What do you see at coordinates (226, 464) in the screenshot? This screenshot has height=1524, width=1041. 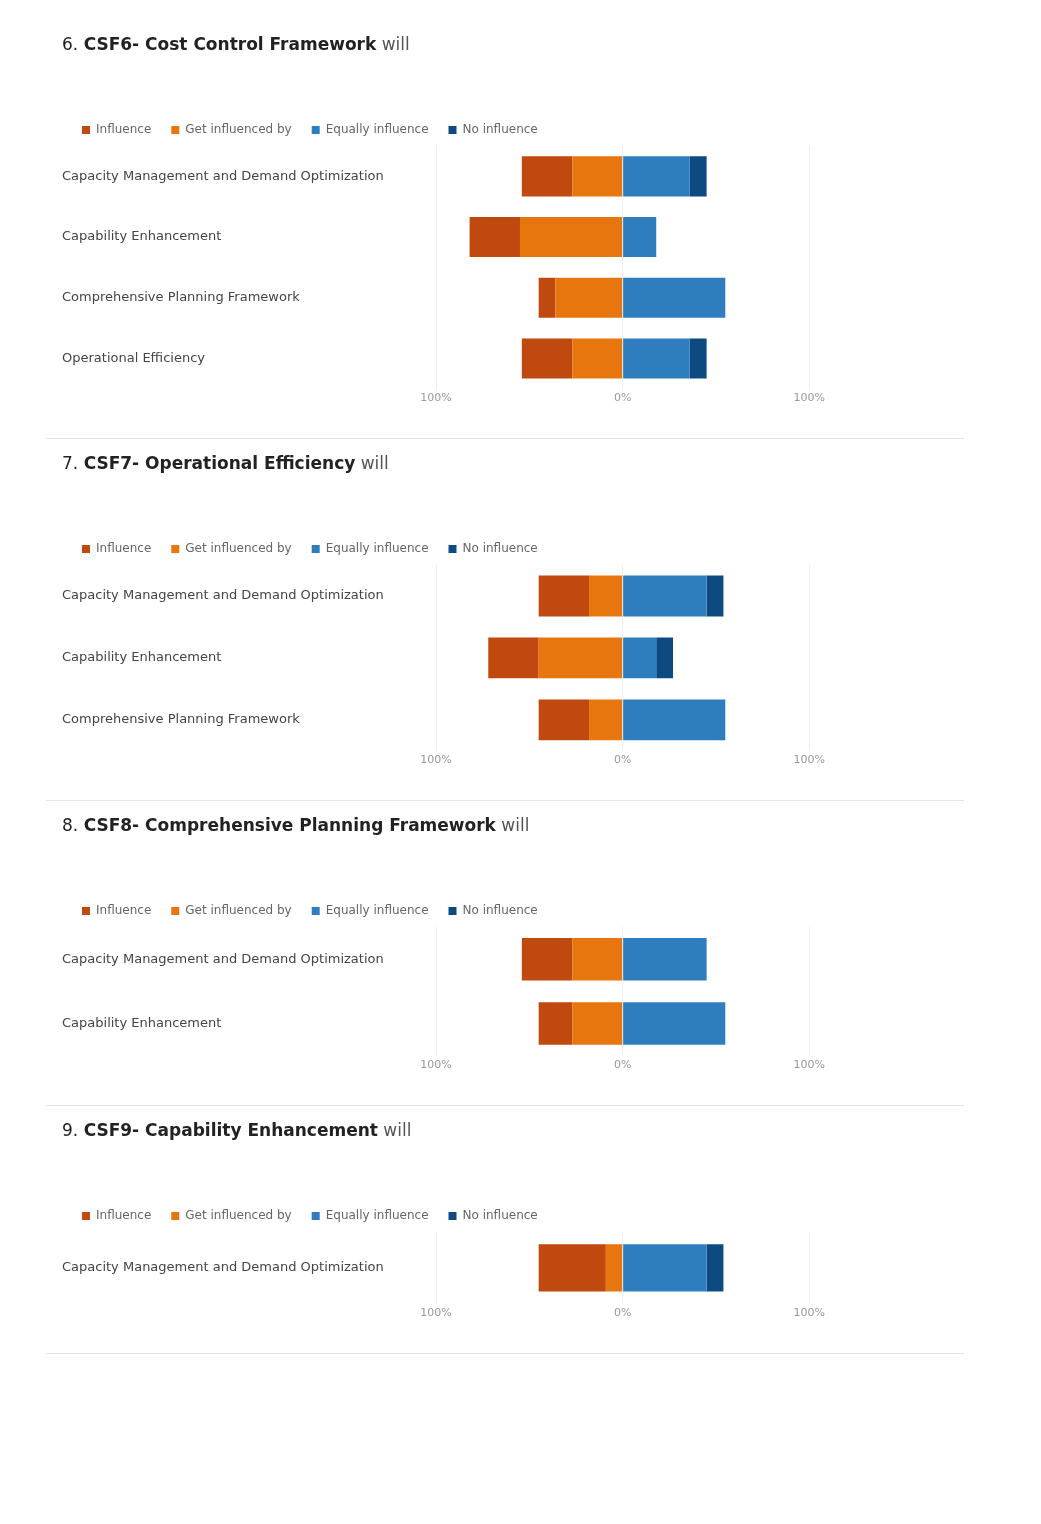 I see `text: 7. CSF7- Operational Efficiency will` at bounding box center [226, 464].